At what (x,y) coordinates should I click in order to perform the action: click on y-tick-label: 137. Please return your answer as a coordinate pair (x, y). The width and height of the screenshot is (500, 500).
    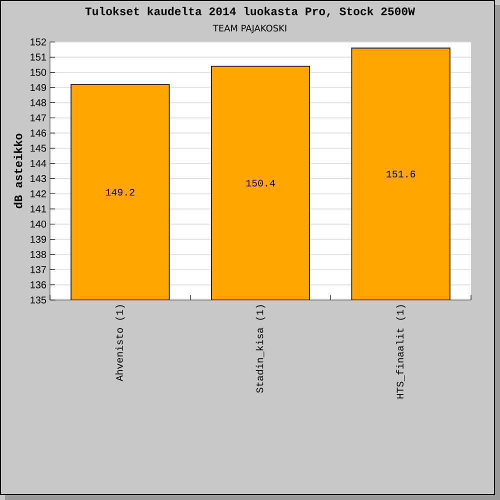
    Looking at the image, I should click on (38, 270).